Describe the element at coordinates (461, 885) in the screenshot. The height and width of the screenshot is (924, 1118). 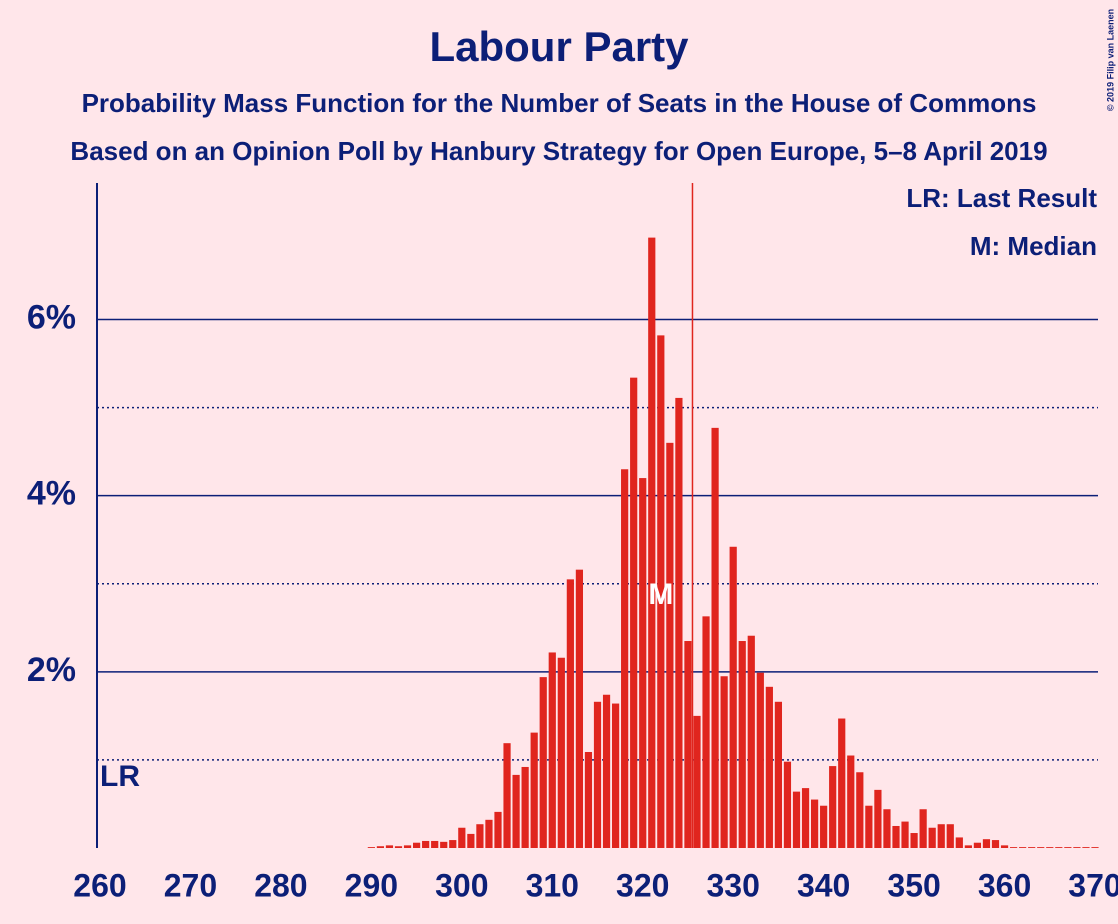
I see `x-tick-label: 300` at that location.